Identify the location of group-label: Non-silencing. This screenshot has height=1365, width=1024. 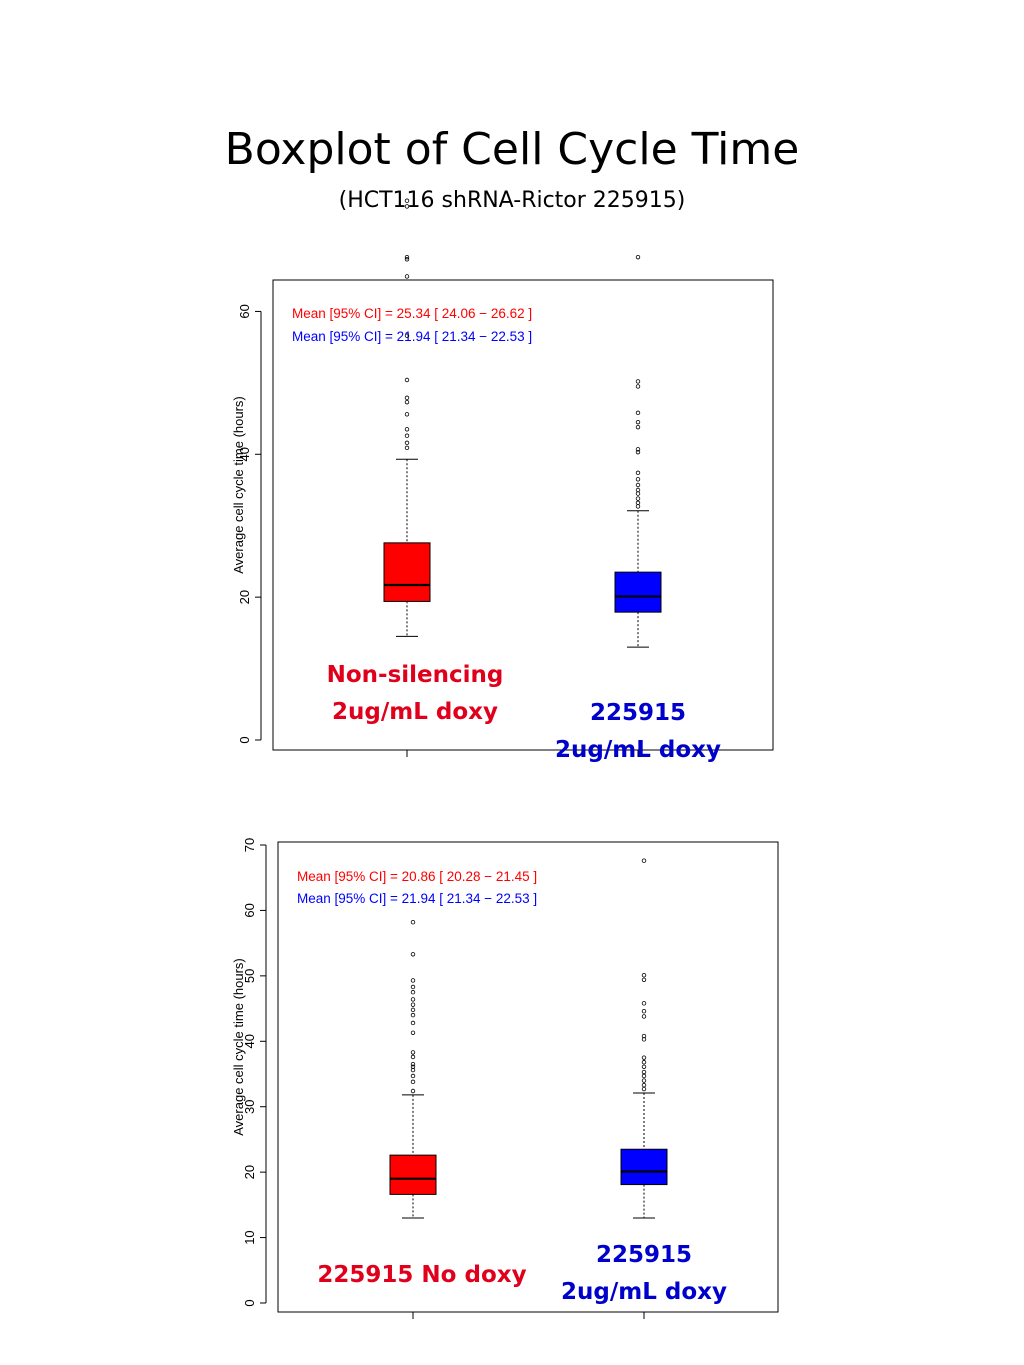
(415, 675).